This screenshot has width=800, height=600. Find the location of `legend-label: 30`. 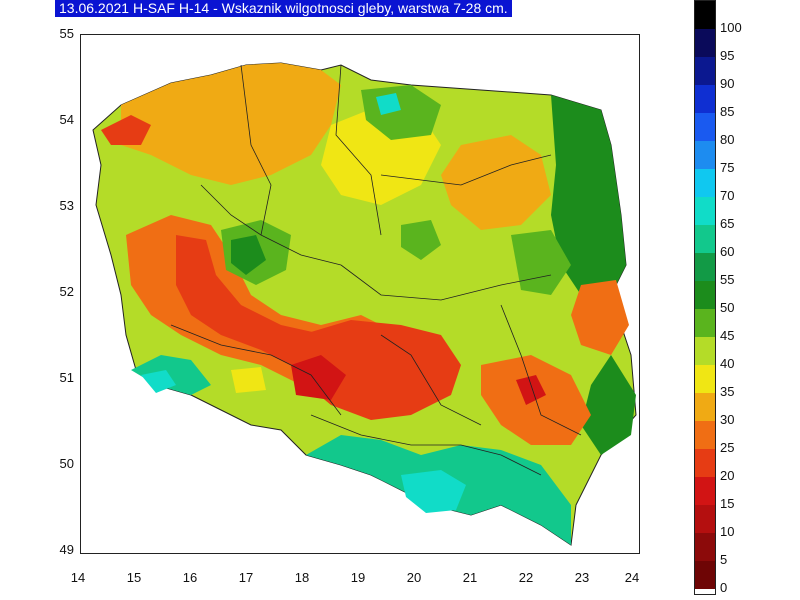

legend-label: 30 is located at coordinates (727, 419).